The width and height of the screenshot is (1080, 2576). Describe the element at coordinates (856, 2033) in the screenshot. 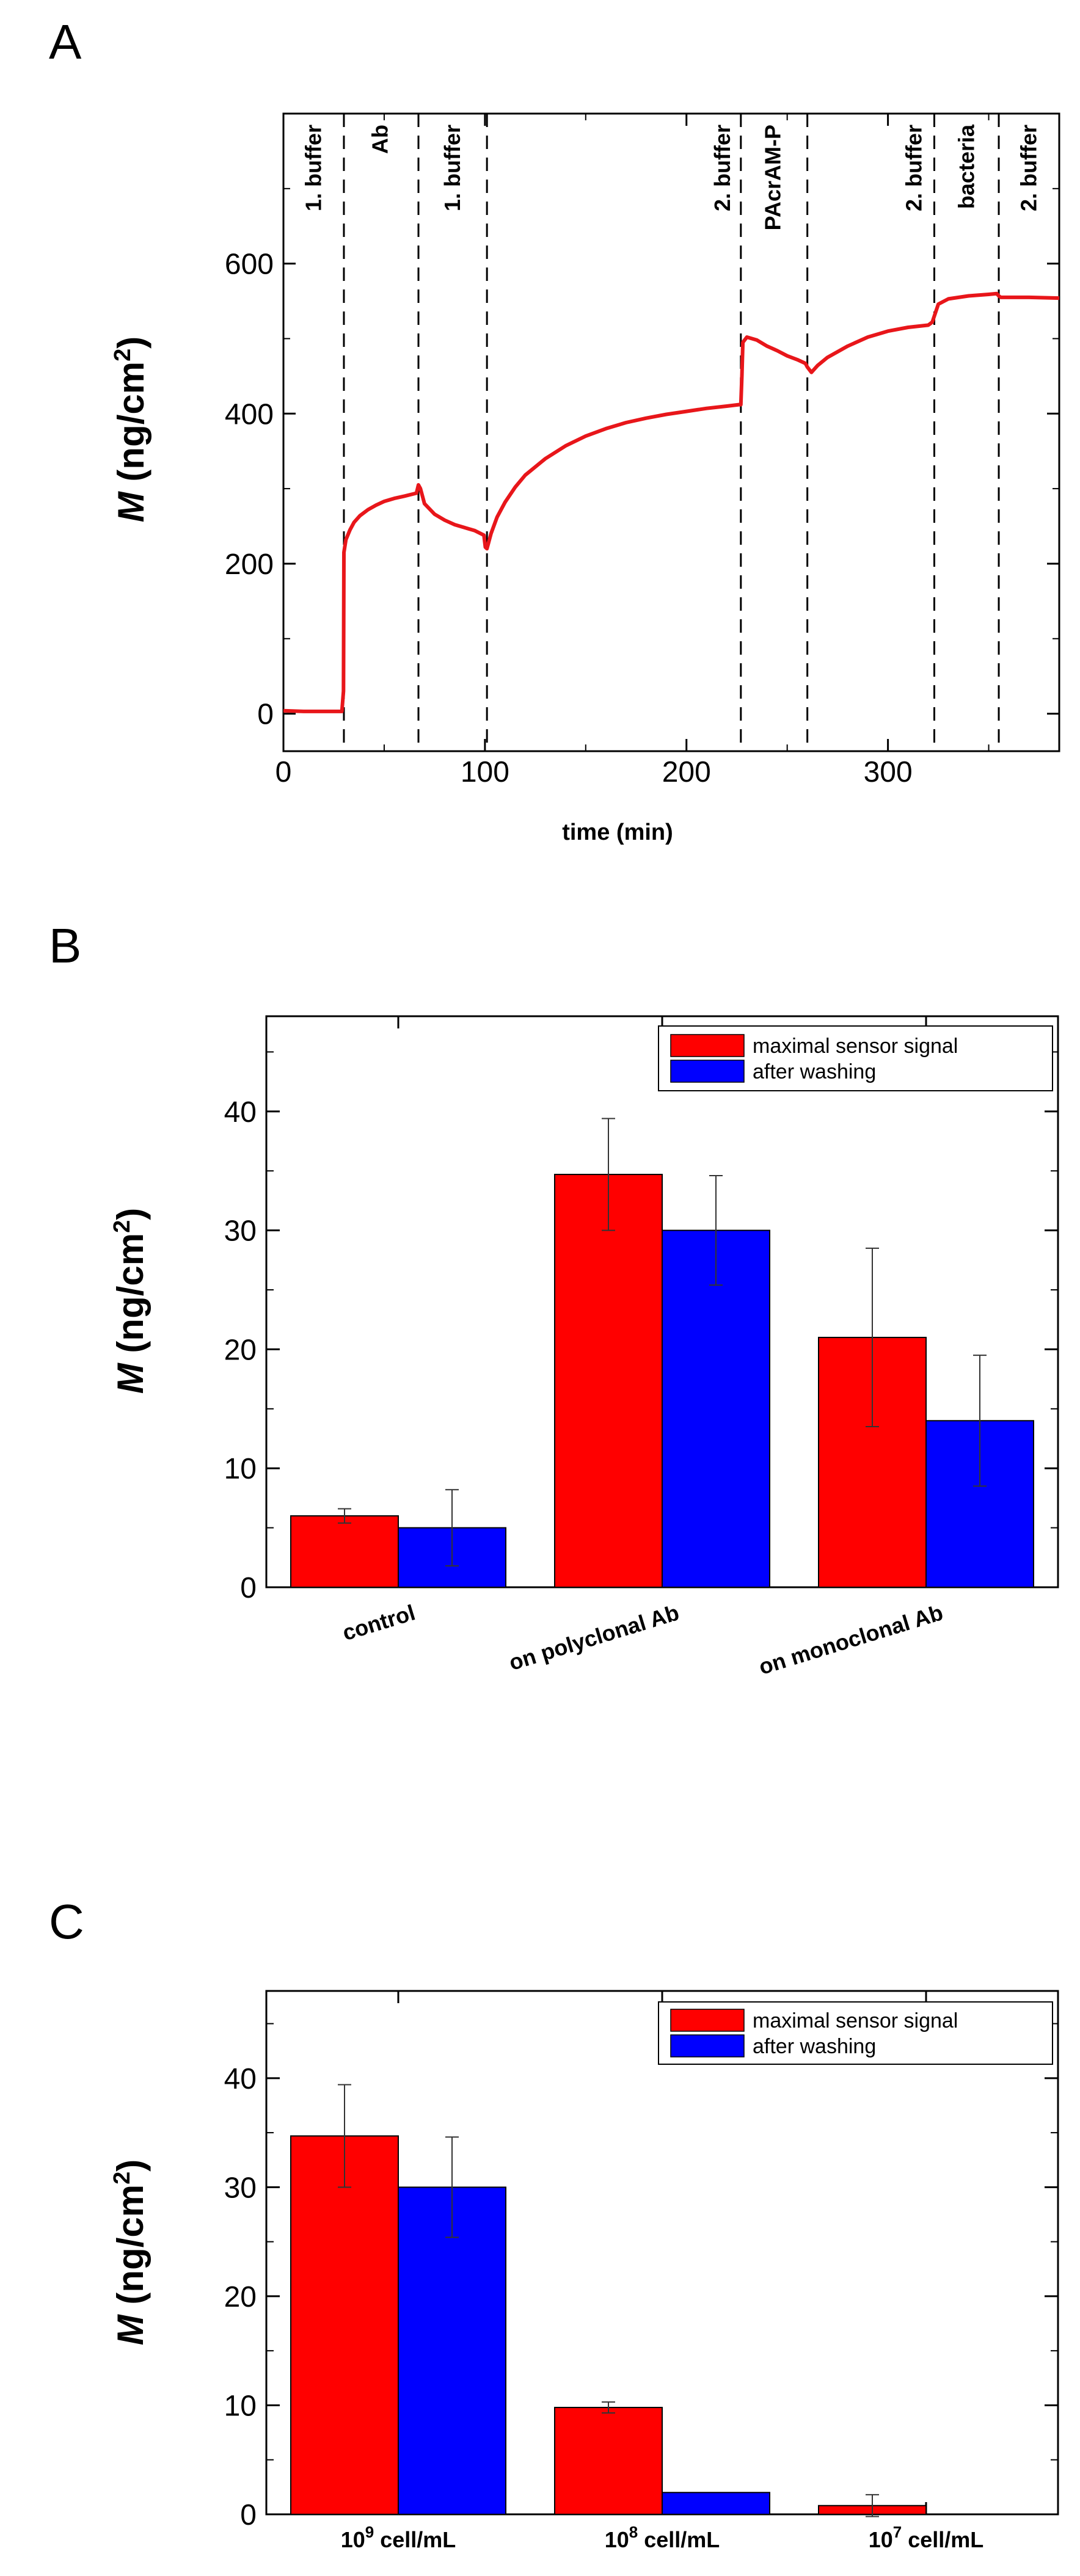

I see `panel-c-legend: maximal sensor signal after washing` at that location.